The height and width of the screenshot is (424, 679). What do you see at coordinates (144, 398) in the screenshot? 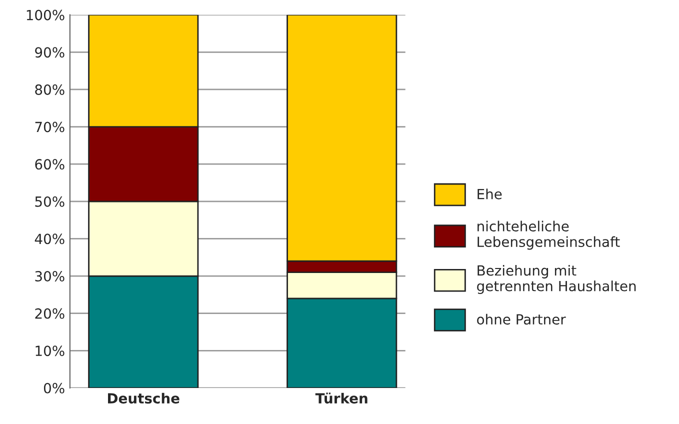
I see `x-tick-label: Deutsche` at bounding box center [144, 398].